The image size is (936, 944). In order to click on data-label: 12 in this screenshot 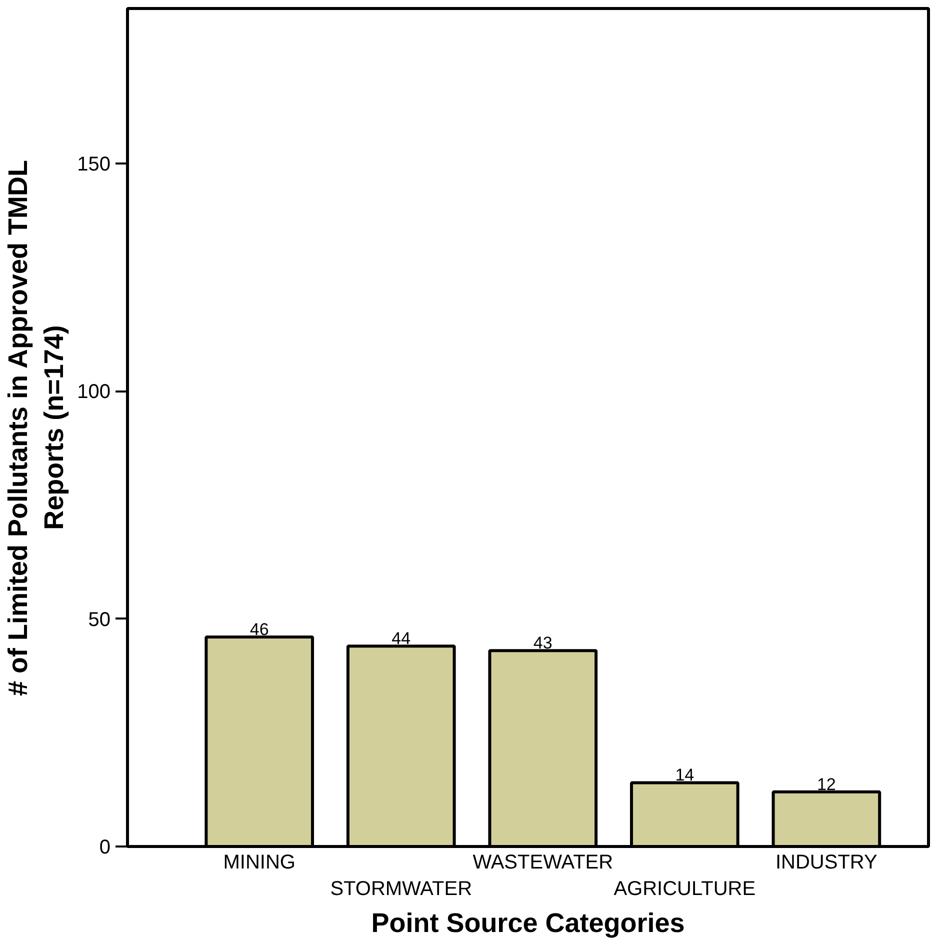, I will do `click(826, 784)`.